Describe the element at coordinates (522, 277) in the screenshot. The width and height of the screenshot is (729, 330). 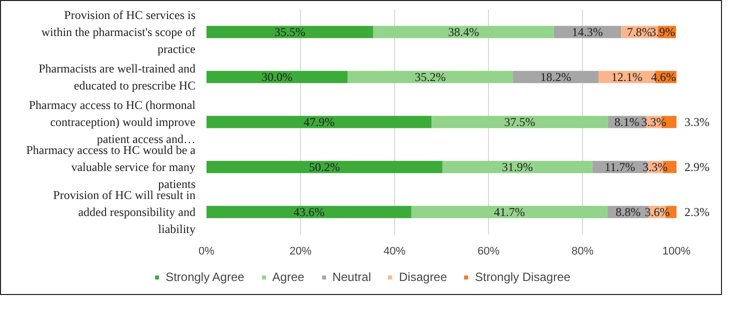
I see `legend-label: Strongly Disagree` at that location.